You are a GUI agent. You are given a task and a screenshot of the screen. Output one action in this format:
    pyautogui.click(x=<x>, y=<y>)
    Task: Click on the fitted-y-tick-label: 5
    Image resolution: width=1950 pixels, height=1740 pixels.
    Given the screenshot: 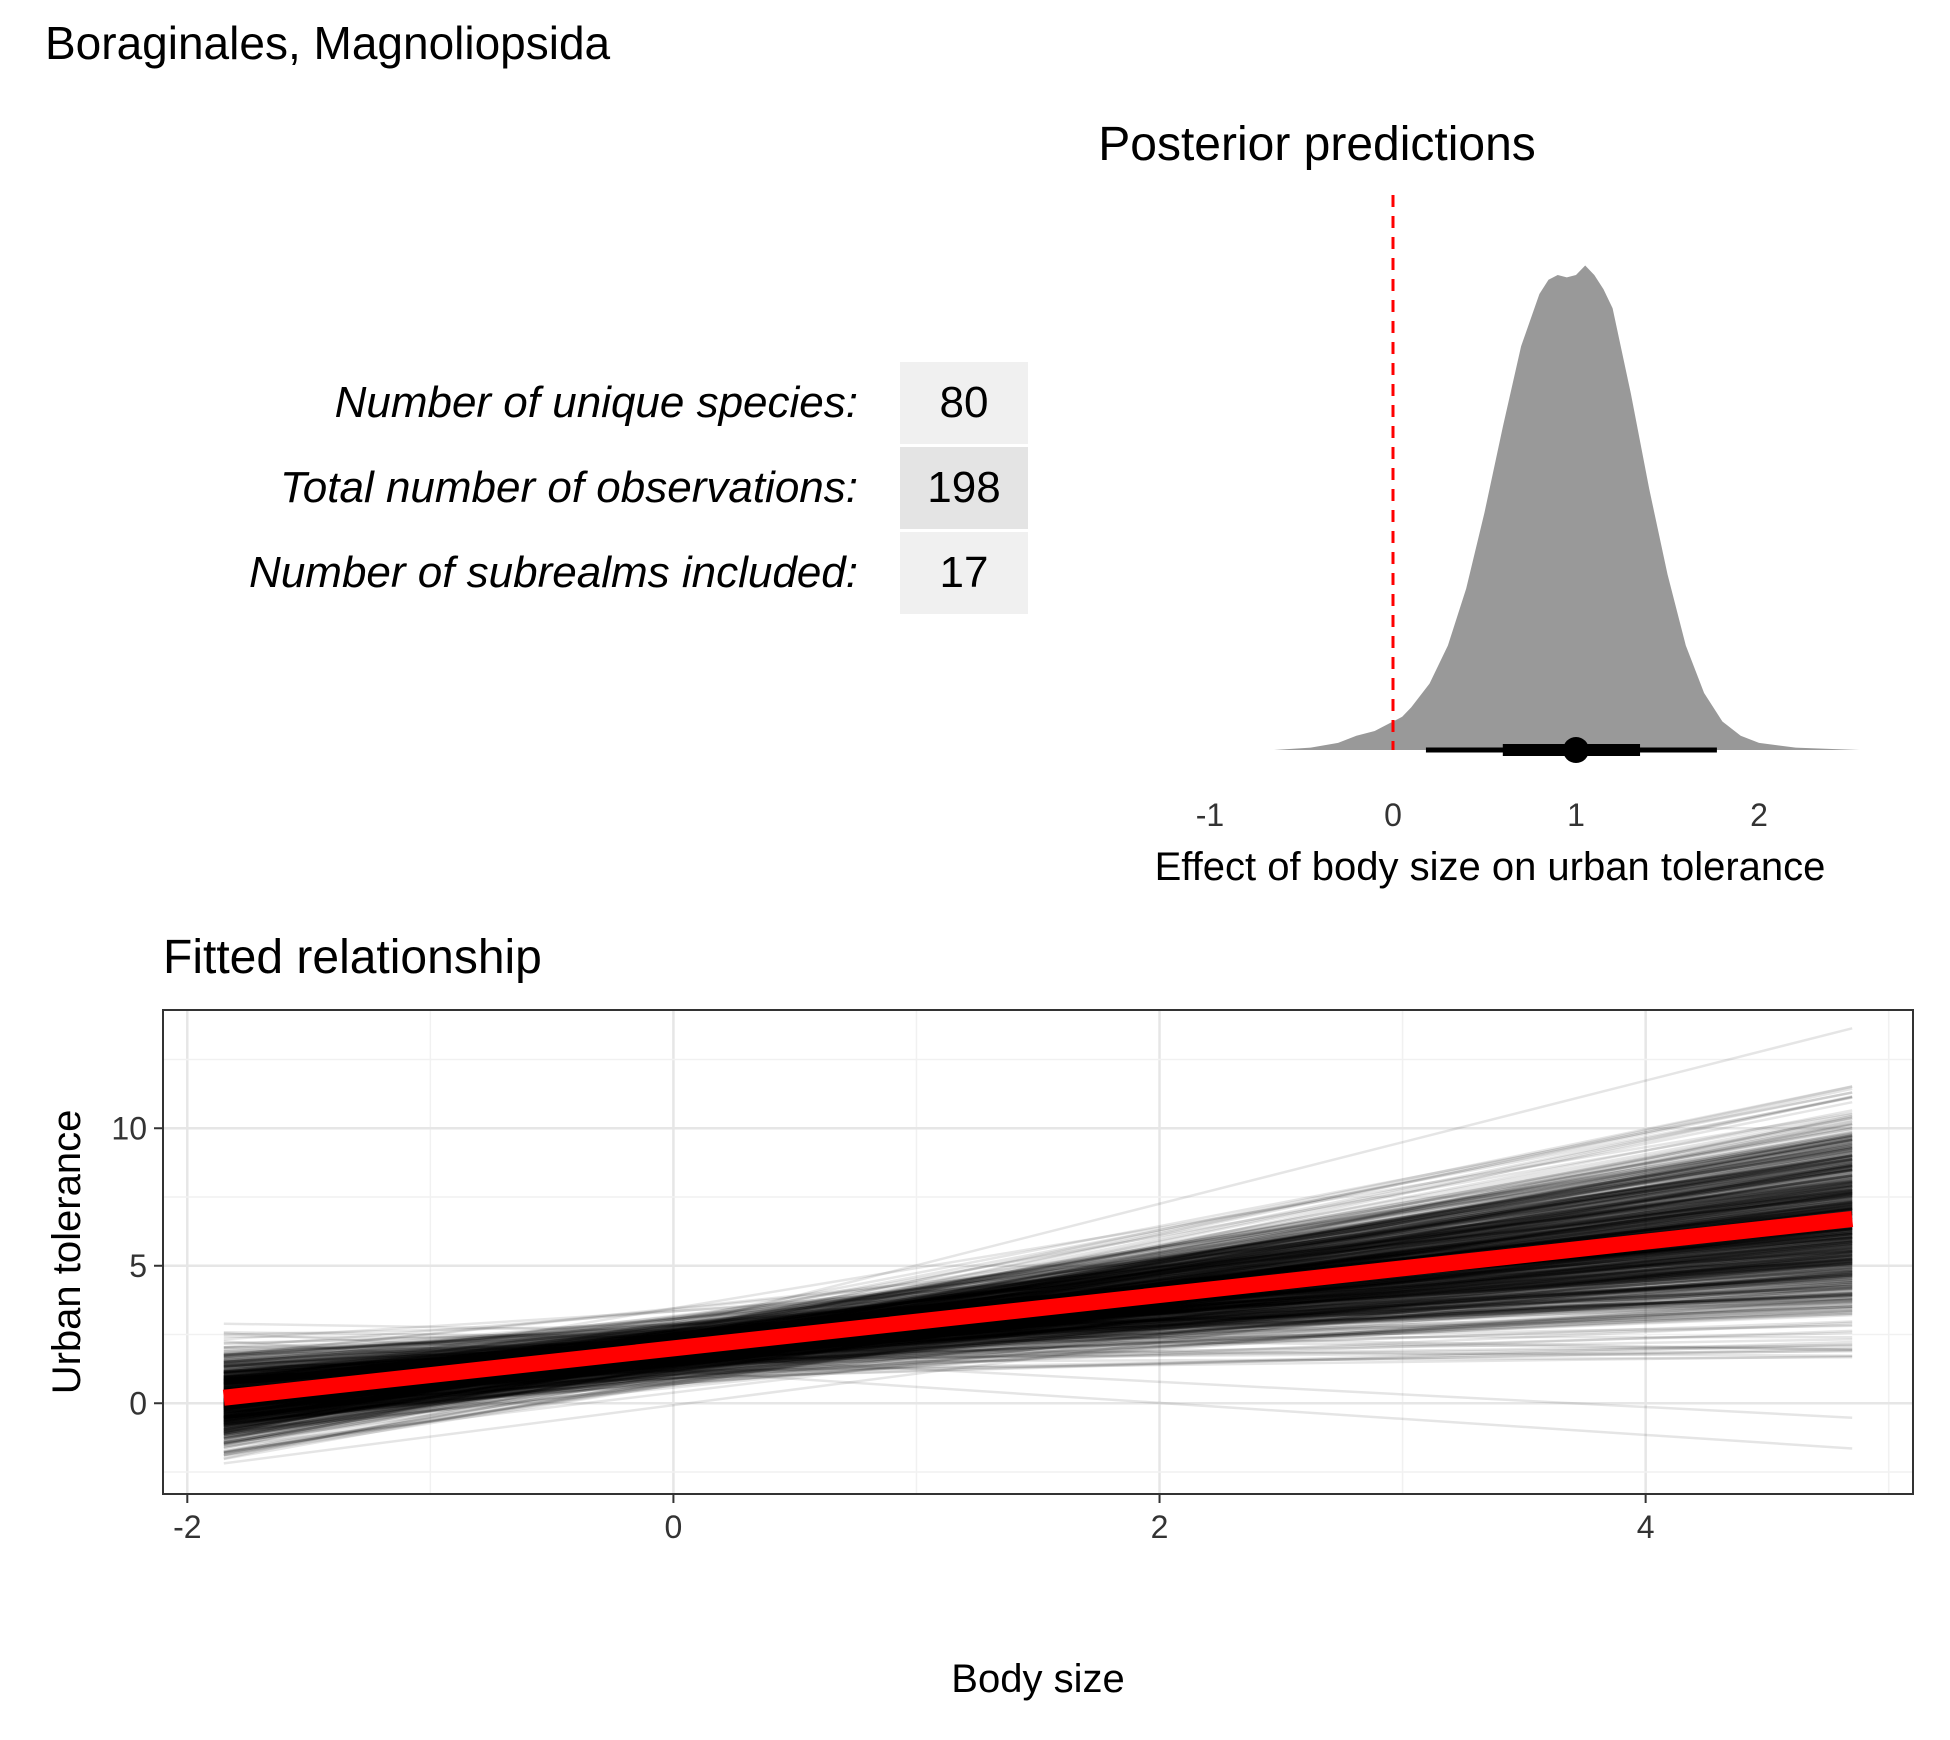 What is the action you would take?
    pyautogui.click(x=138, y=1266)
    